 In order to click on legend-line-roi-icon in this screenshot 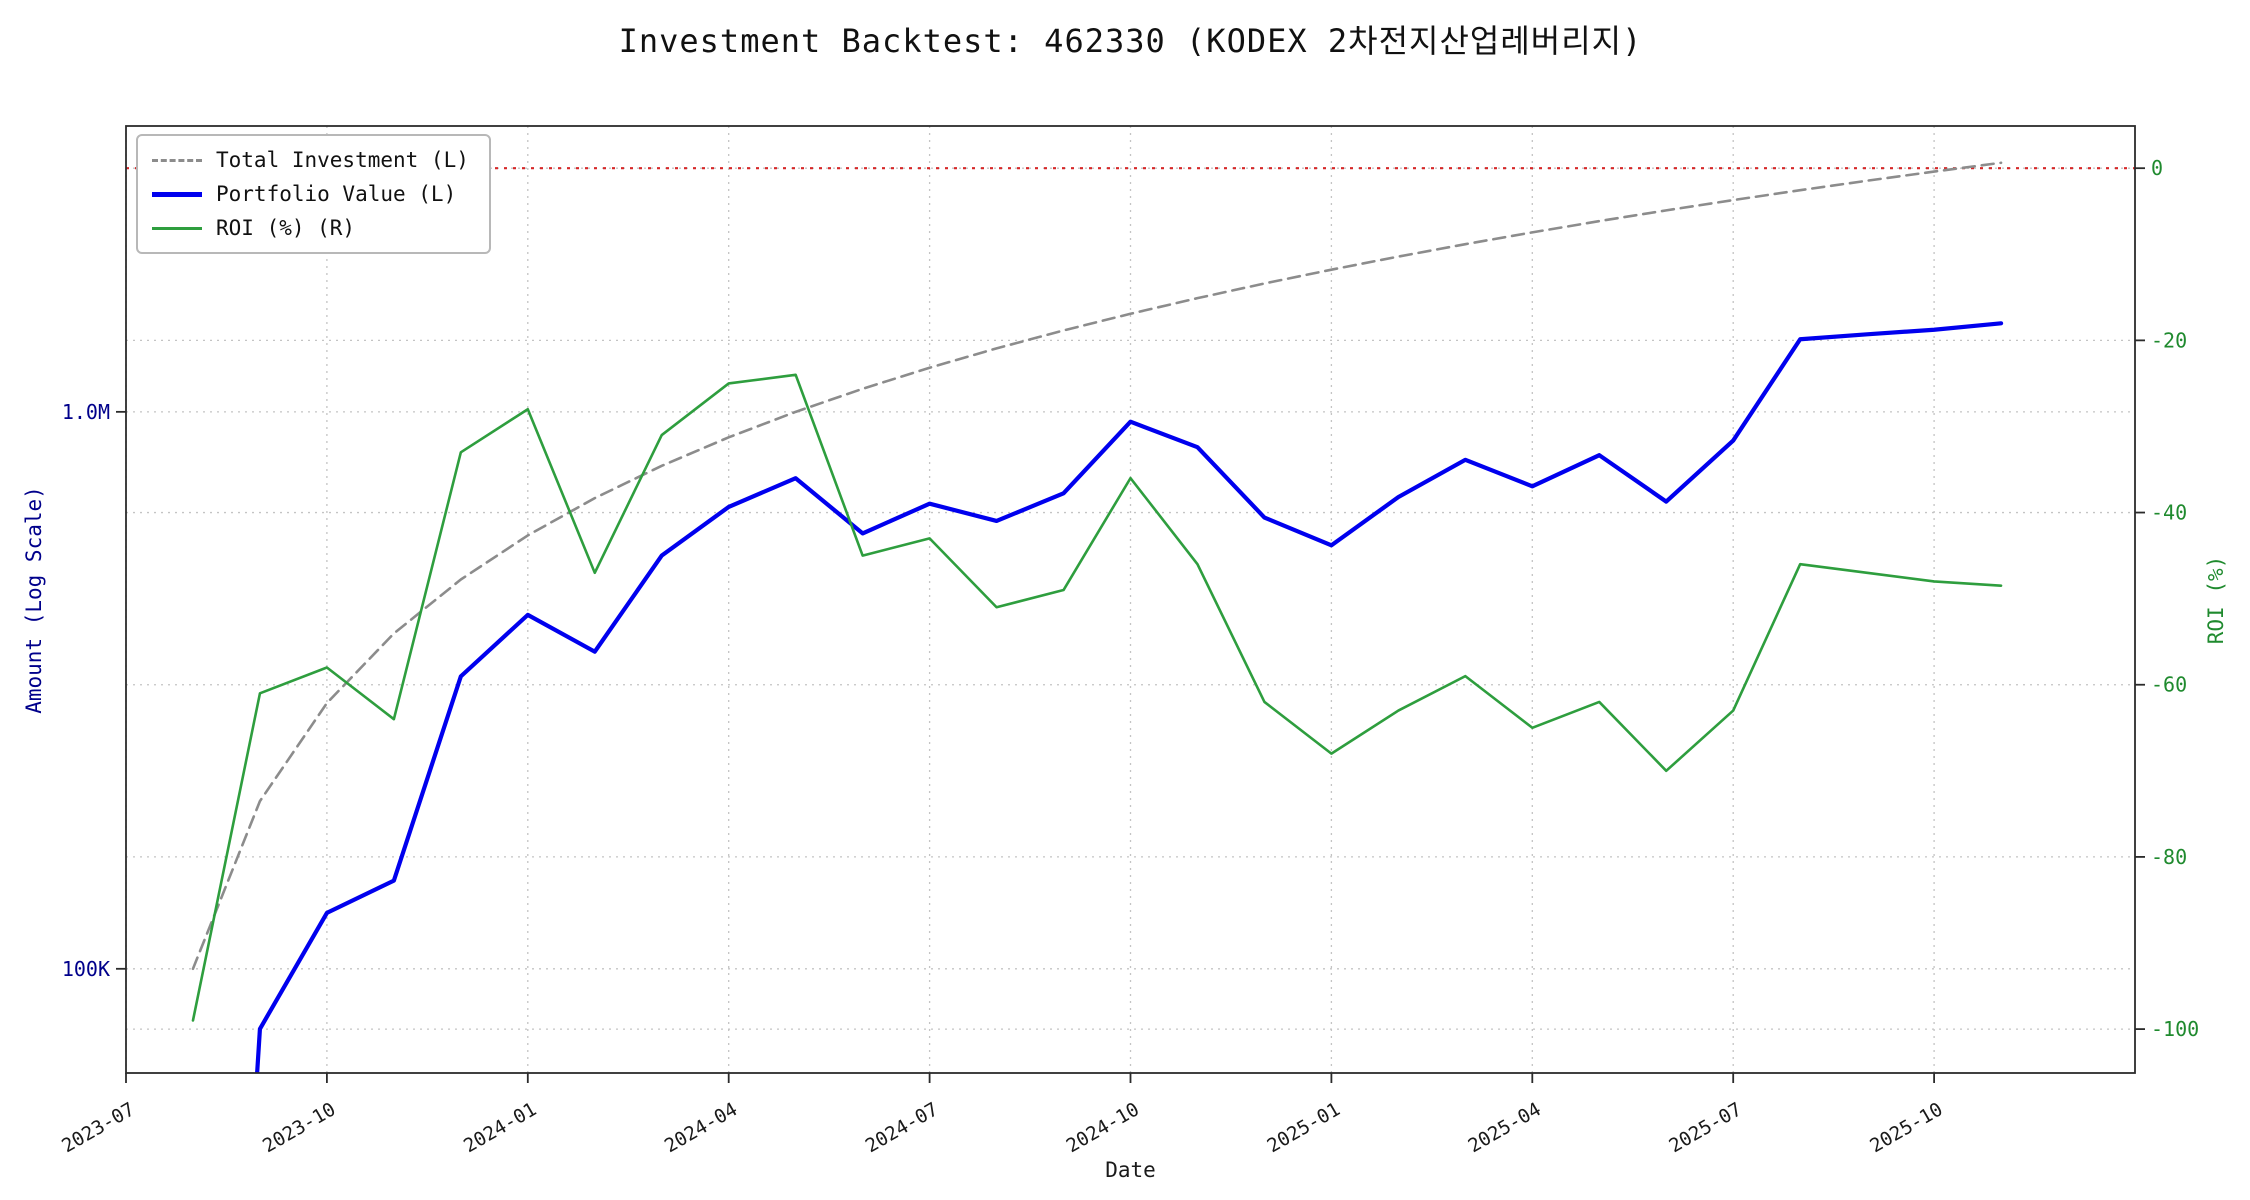, I will do `click(177, 228)`.